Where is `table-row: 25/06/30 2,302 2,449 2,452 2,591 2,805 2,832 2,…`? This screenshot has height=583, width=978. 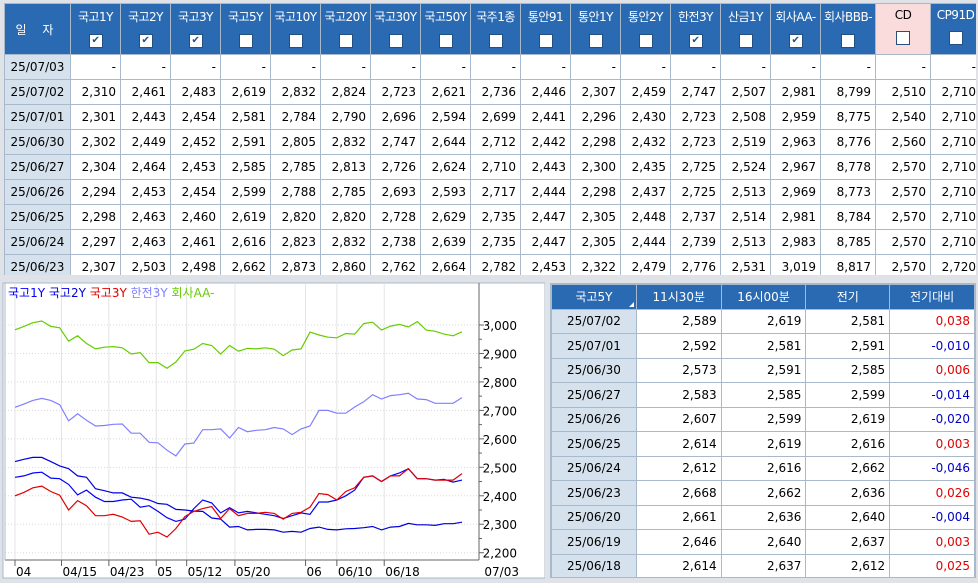
table-row: 25/06/30 2,302 2,449 2,452 2,591 2,805 2,832 2,… is located at coordinates (490, 142).